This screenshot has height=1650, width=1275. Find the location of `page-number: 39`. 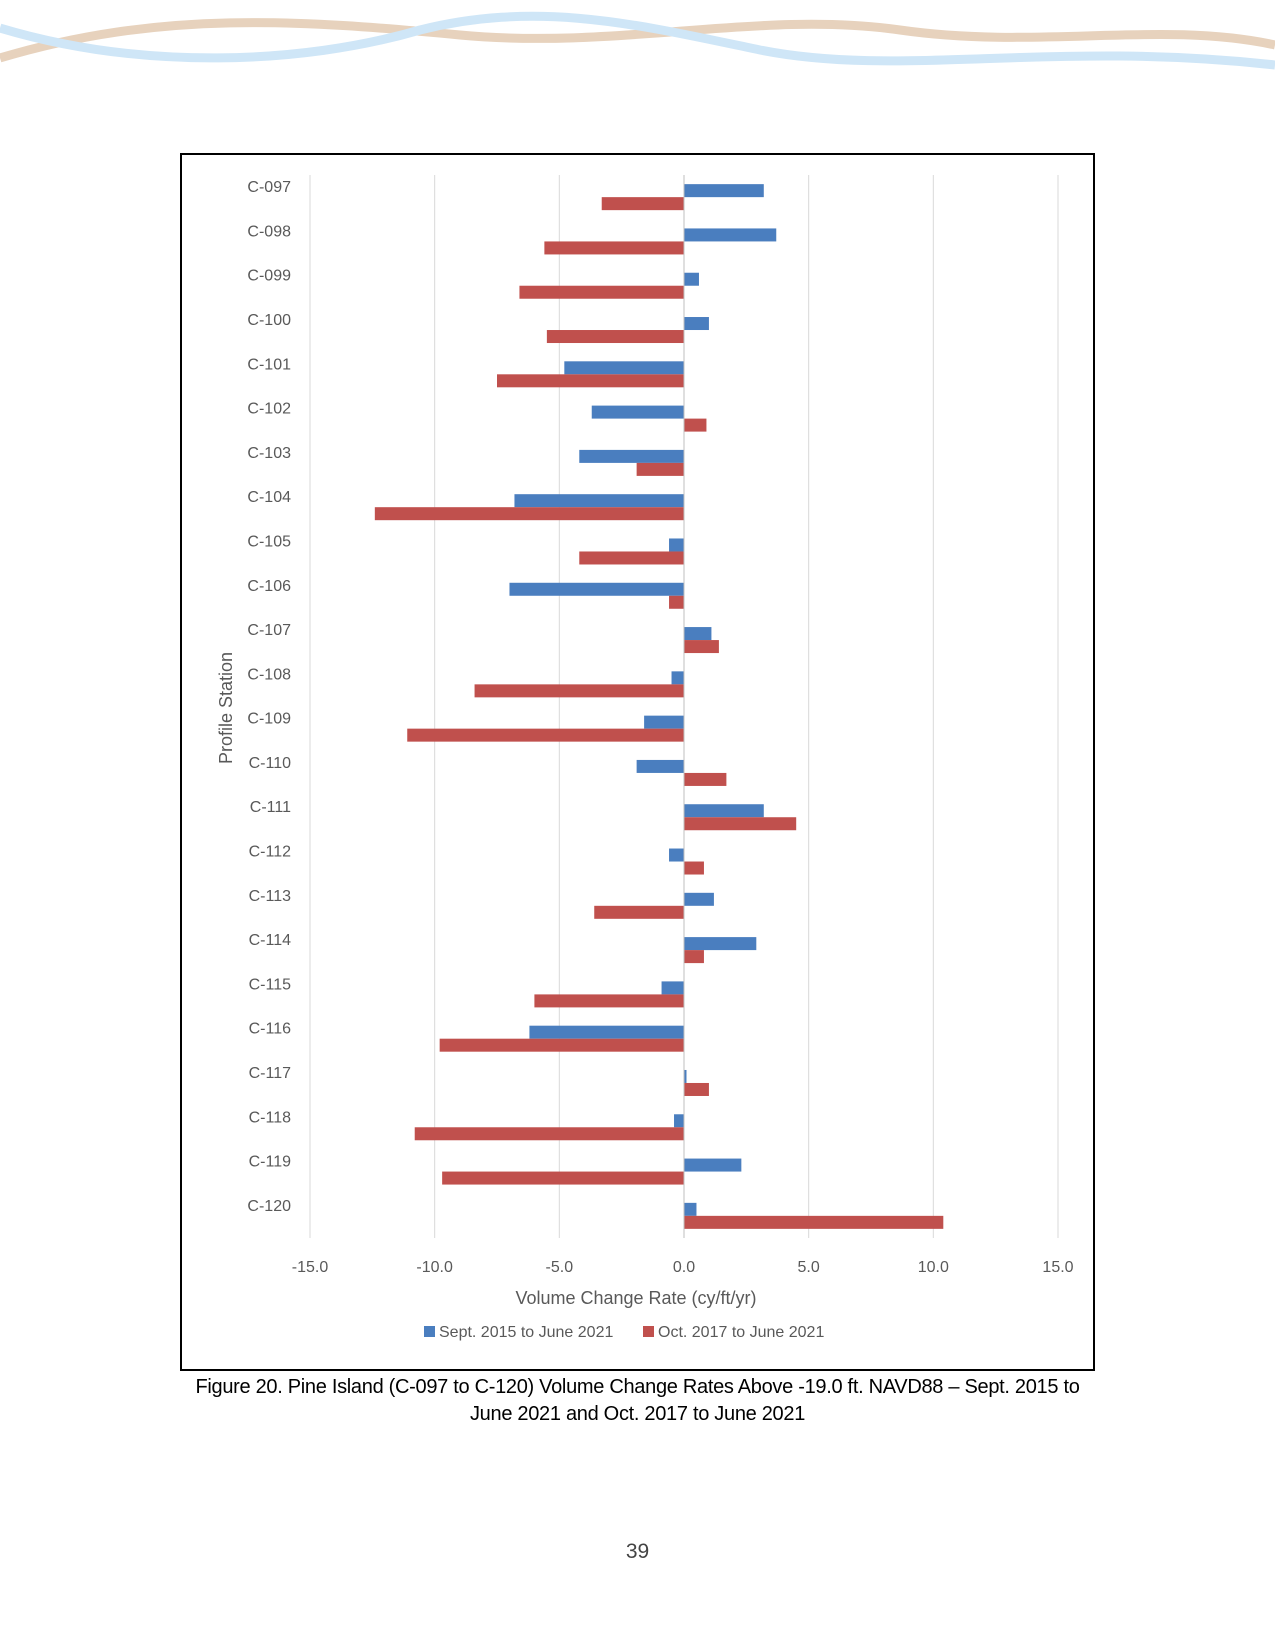

page-number: 39 is located at coordinates (637, 1551).